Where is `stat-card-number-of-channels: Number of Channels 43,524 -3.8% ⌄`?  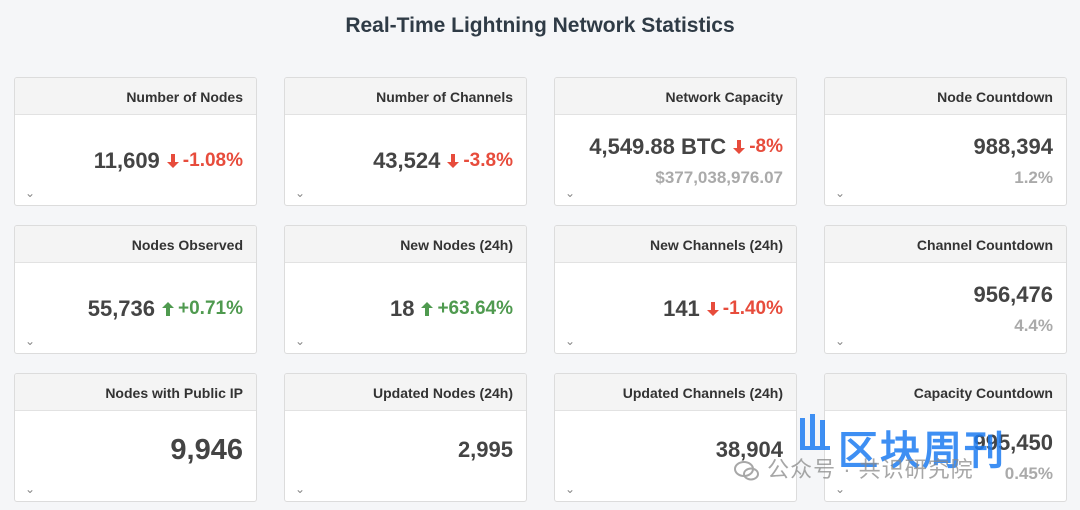
stat-card-number-of-channels: Number of Channels 43,524 -3.8% ⌄ is located at coordinates (405, 141).